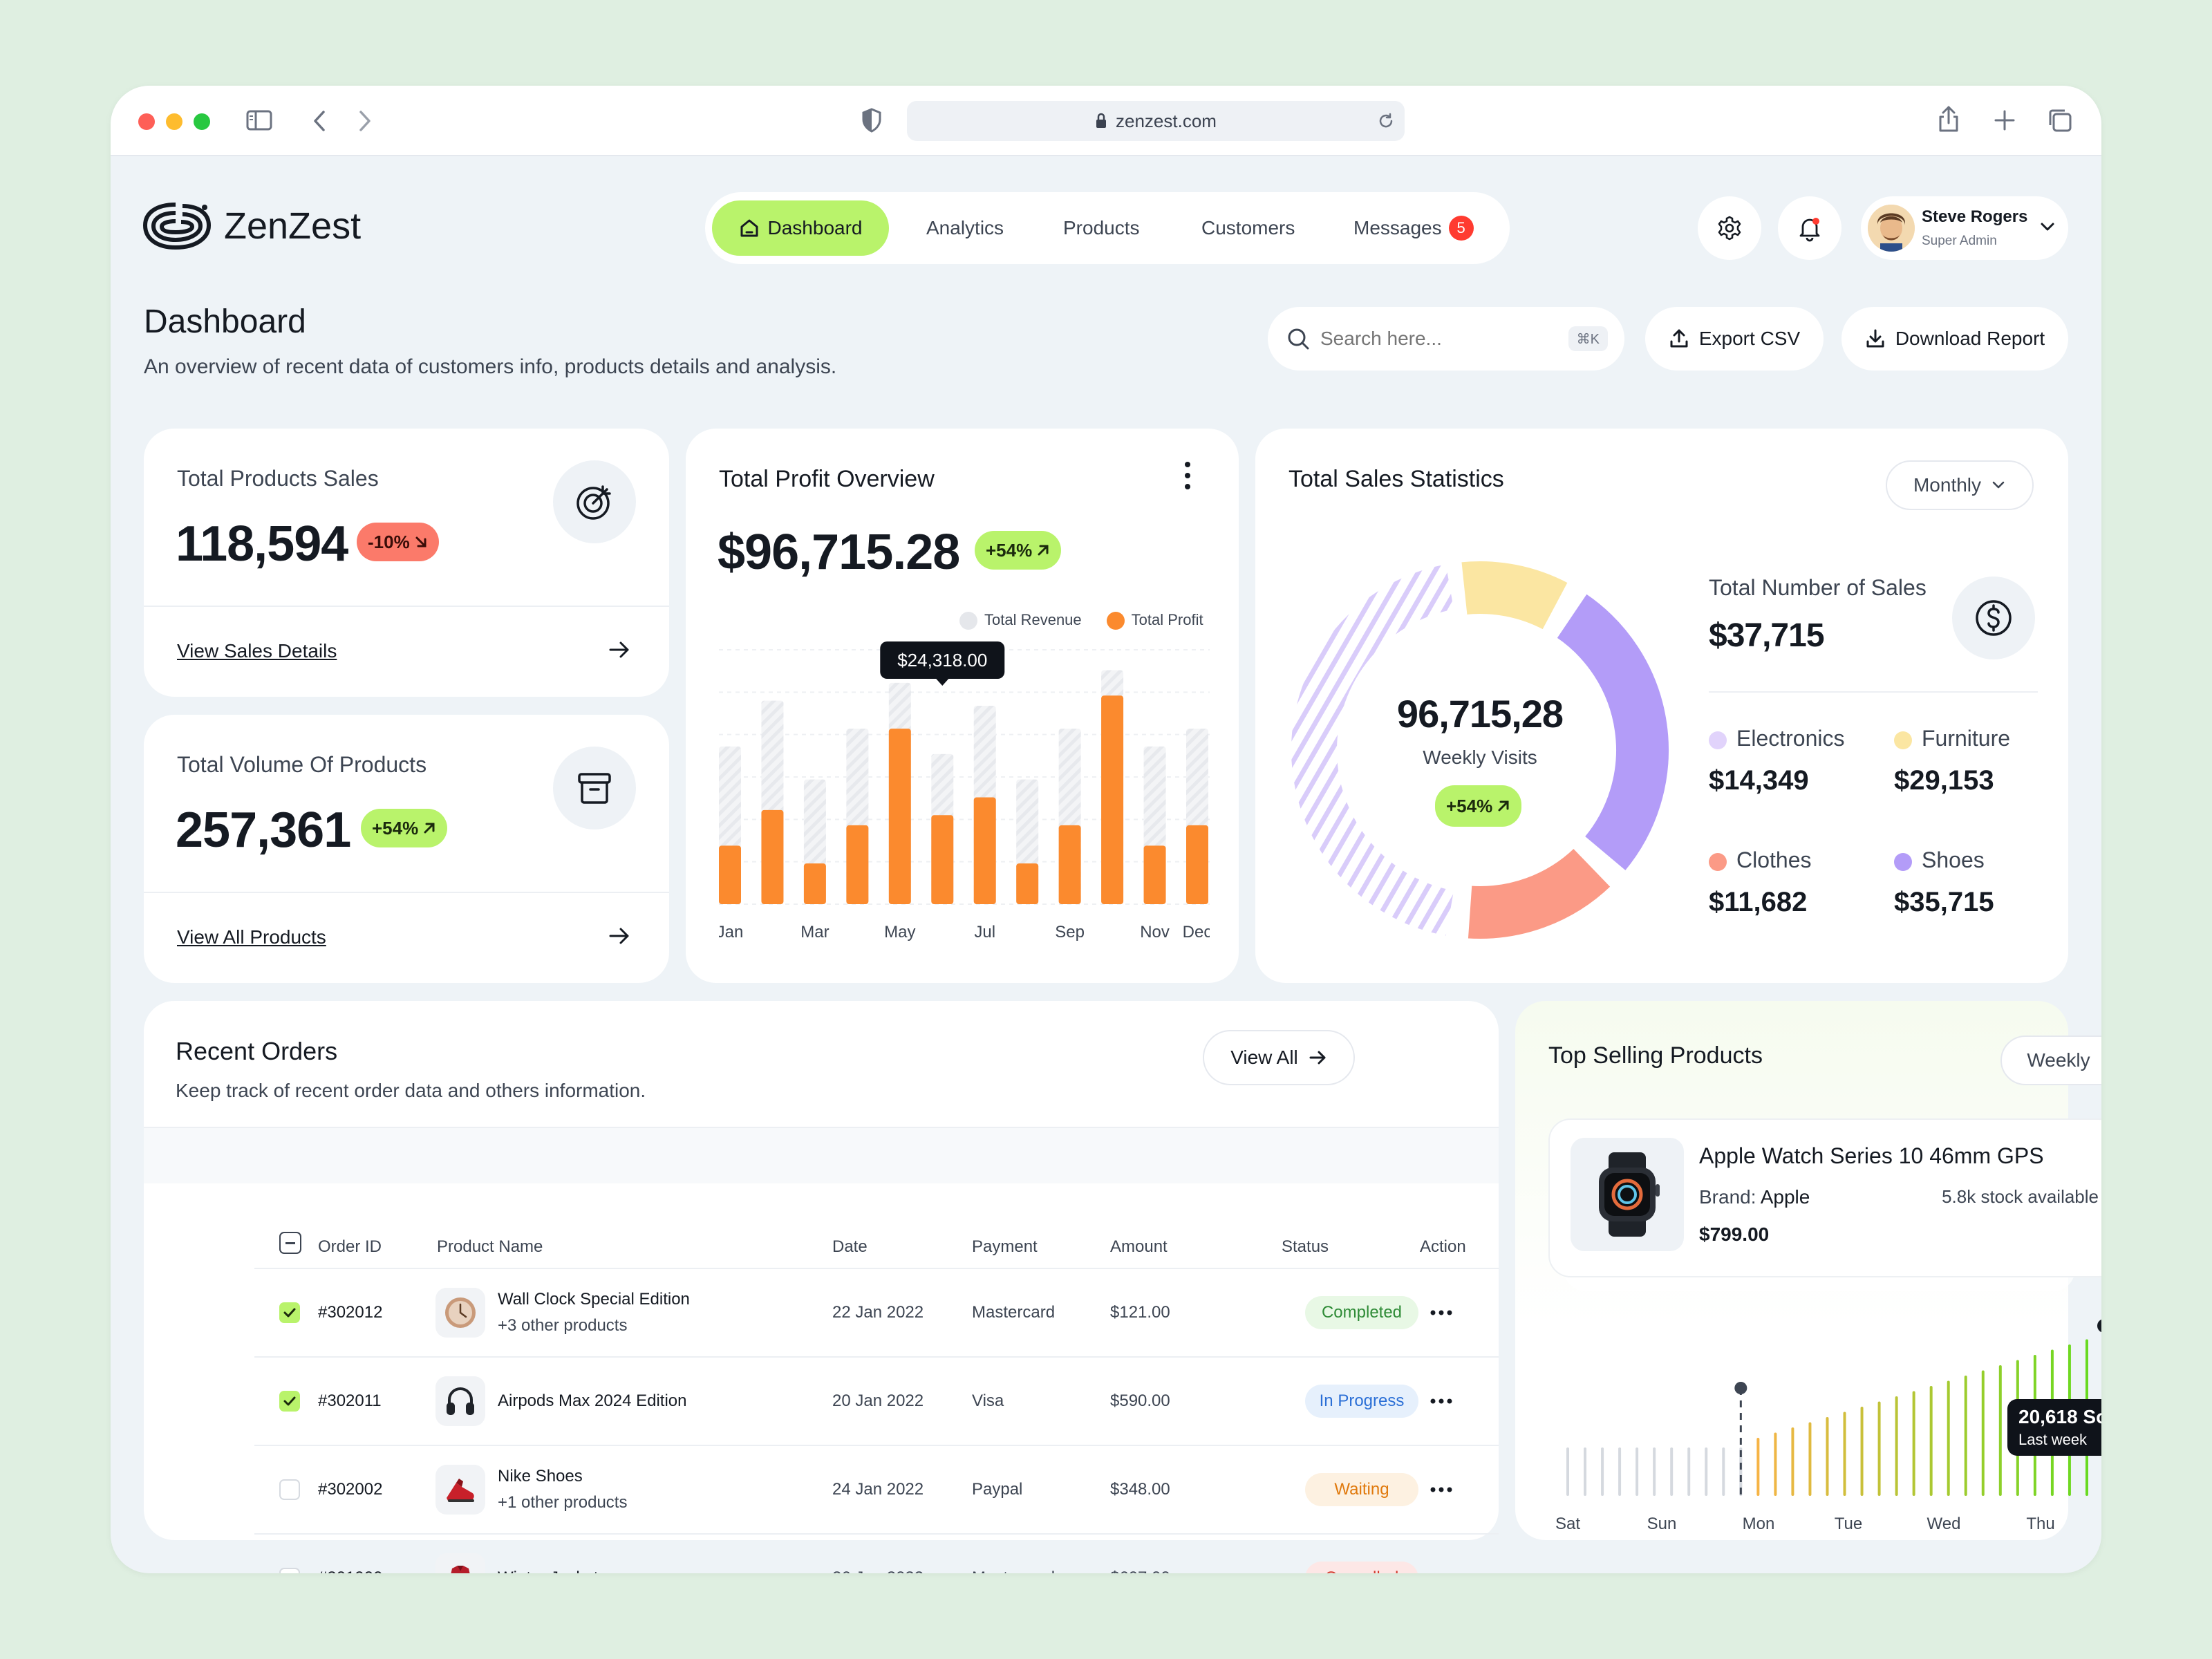 The width and height of the screenshot is (2212, 1659). Describe the element at coordinates (1386, 121) in the screenshot. I see `reload-icon` at that location.